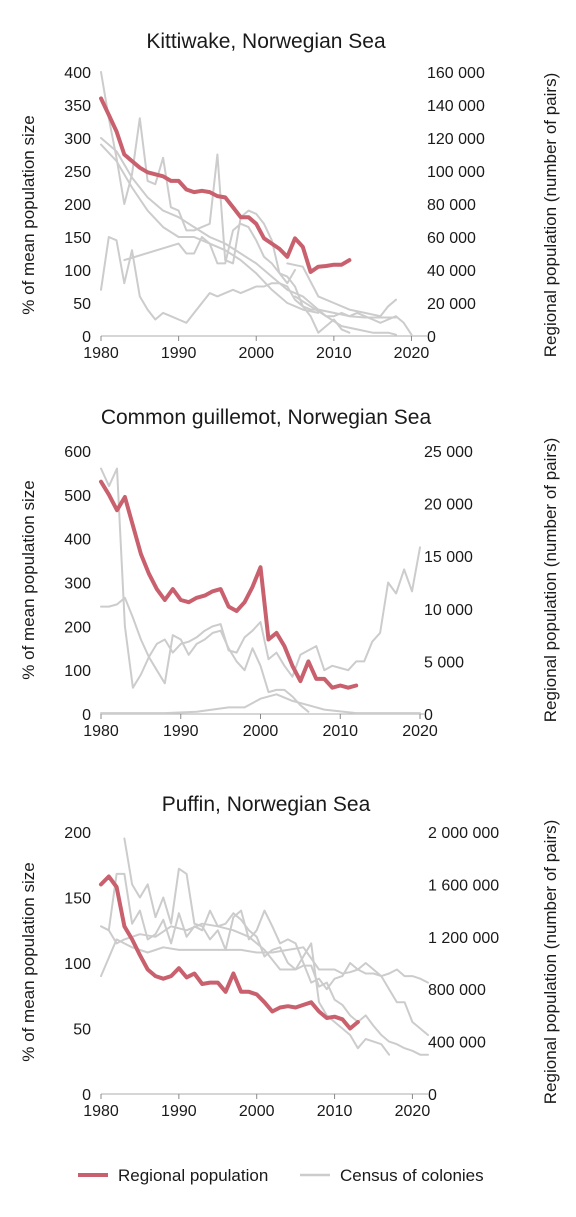 This screenshot has width=576, height=1217. What do you see at coordinates (77, 496) in the screenshot?
I see `y-tick-left: 500` at bounding box center [77, 496].